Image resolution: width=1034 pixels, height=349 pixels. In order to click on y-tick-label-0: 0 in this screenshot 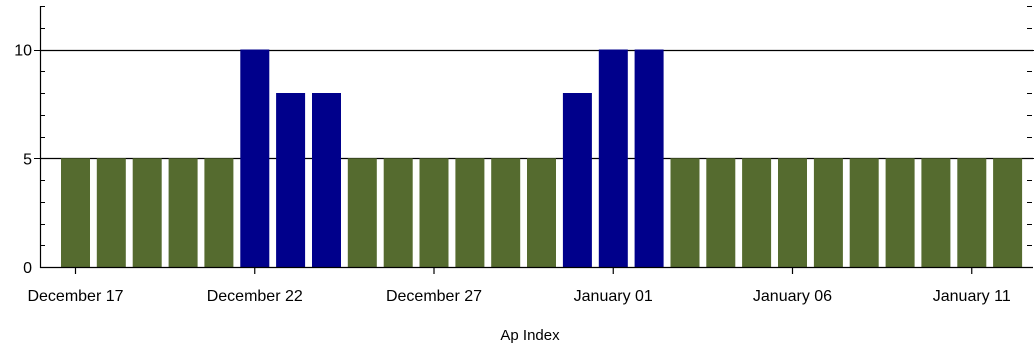, I will do `click(27, 268)`.